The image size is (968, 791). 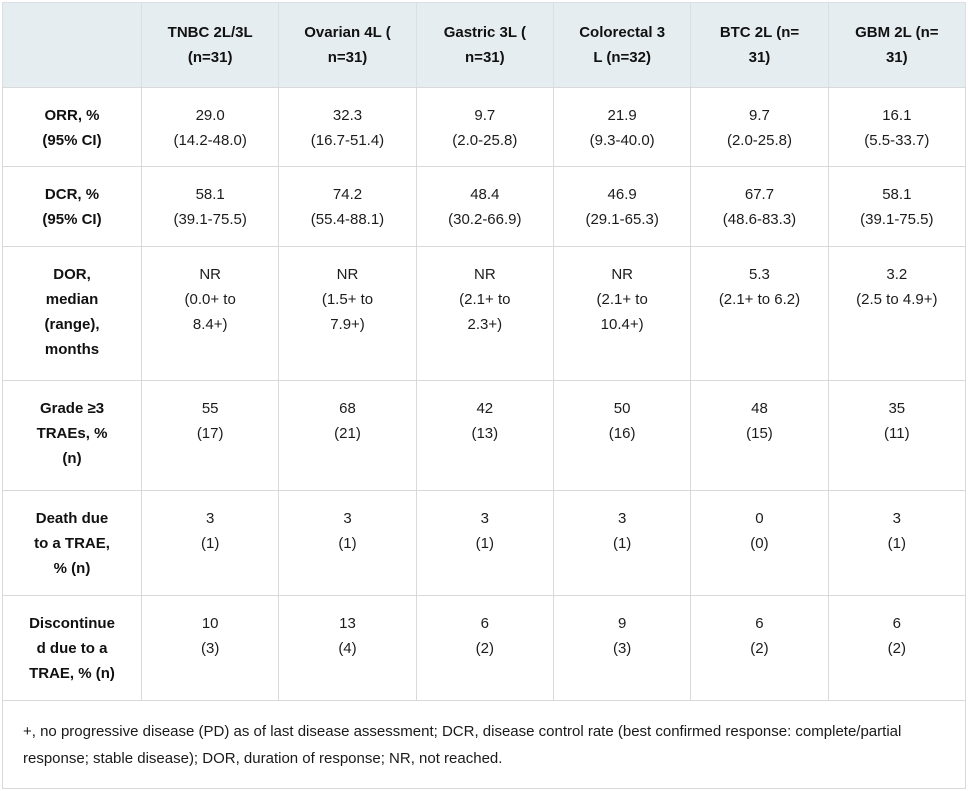 What do you see at coordinates (759, 313) in the screenshot?
I see `data-cell: 5.3 (2.1+ to 6.2)` at bounding box center [759, 313].